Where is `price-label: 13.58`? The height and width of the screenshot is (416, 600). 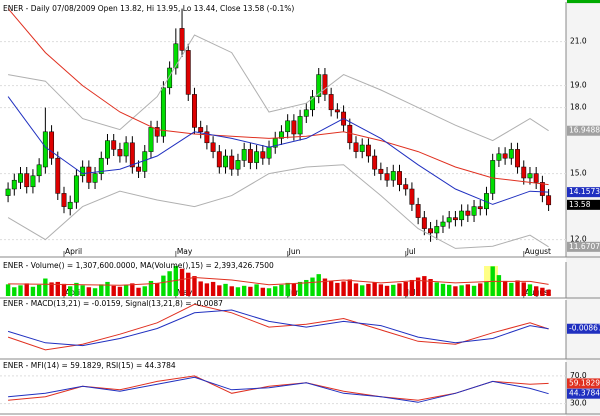 price-label: 13.58 is located at coordinates (580, 204).